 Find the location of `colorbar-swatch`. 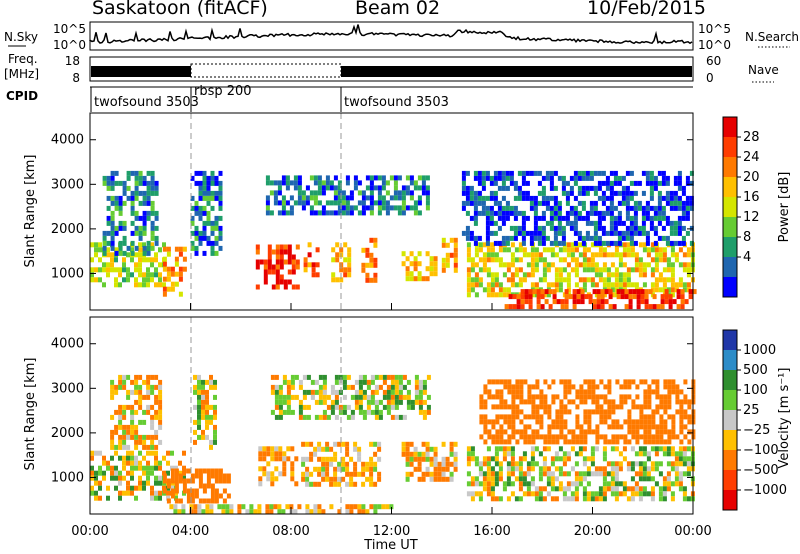

colorbar-swatch is located at coordinates (730, 287).